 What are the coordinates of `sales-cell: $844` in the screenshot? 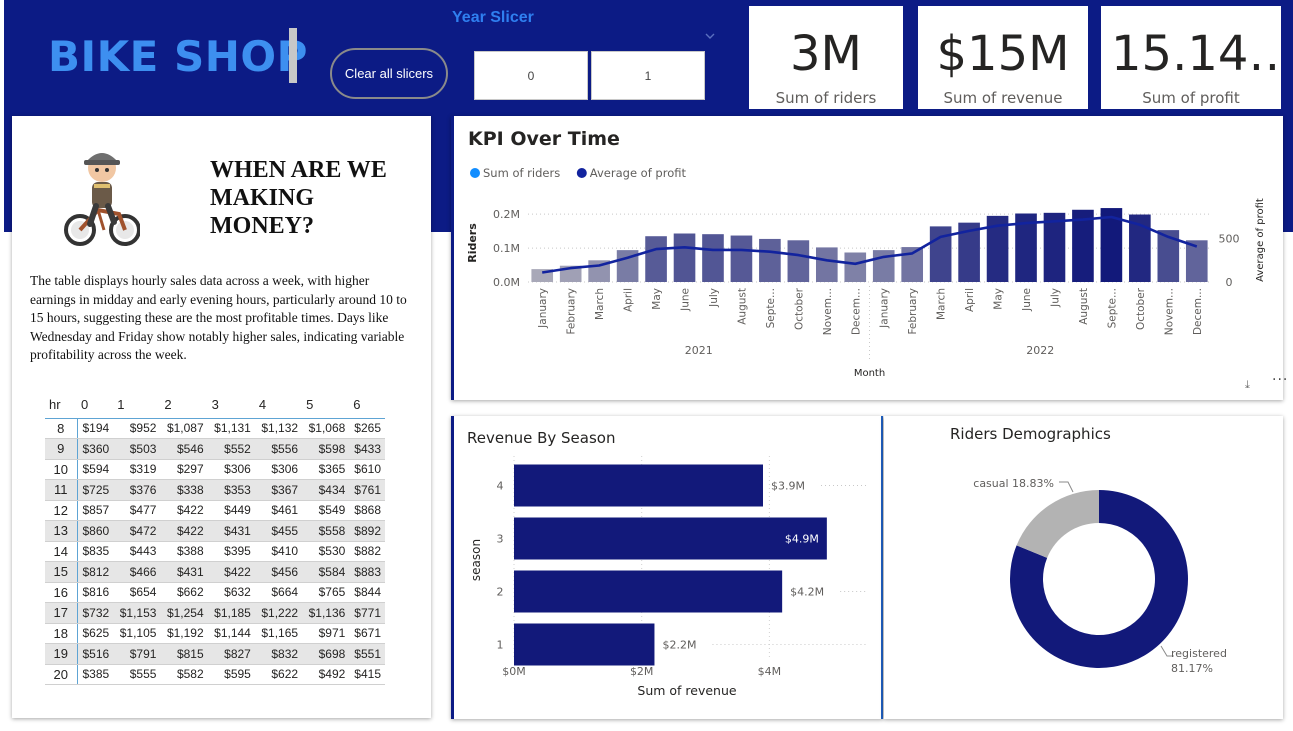 It's located at (367, 592).